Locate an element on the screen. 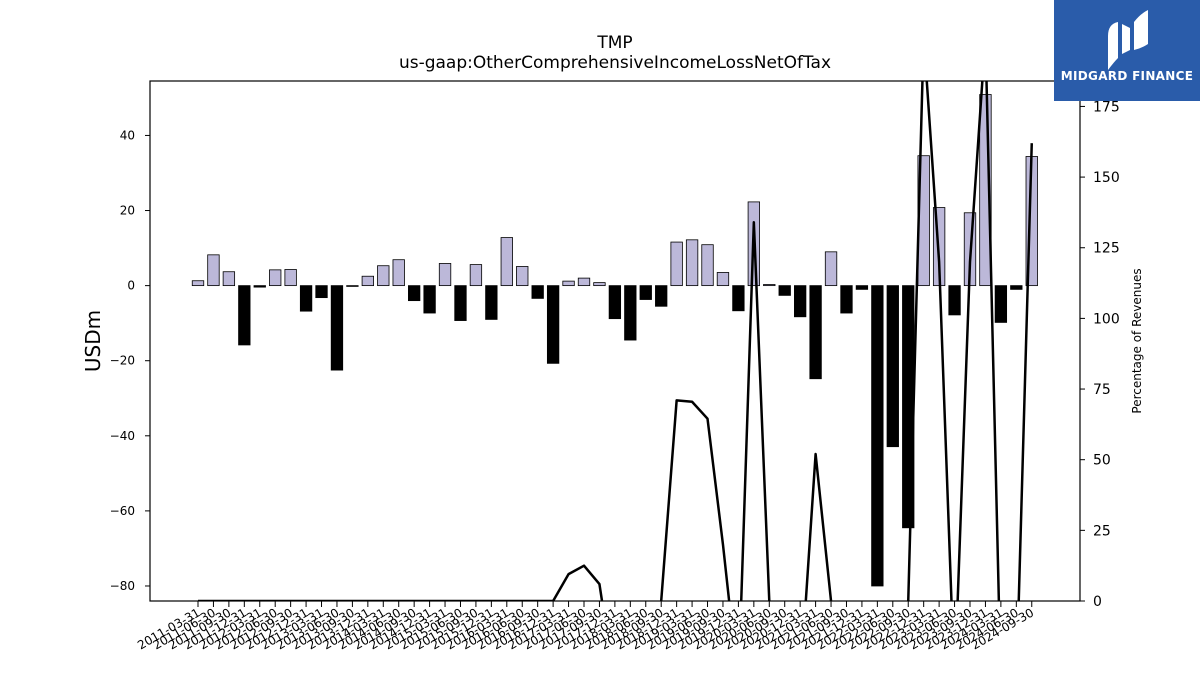 Image resolution: width=1200 pixels, height=675 pixels. y-tick-label: 40 is located at coordinates (127, 135).